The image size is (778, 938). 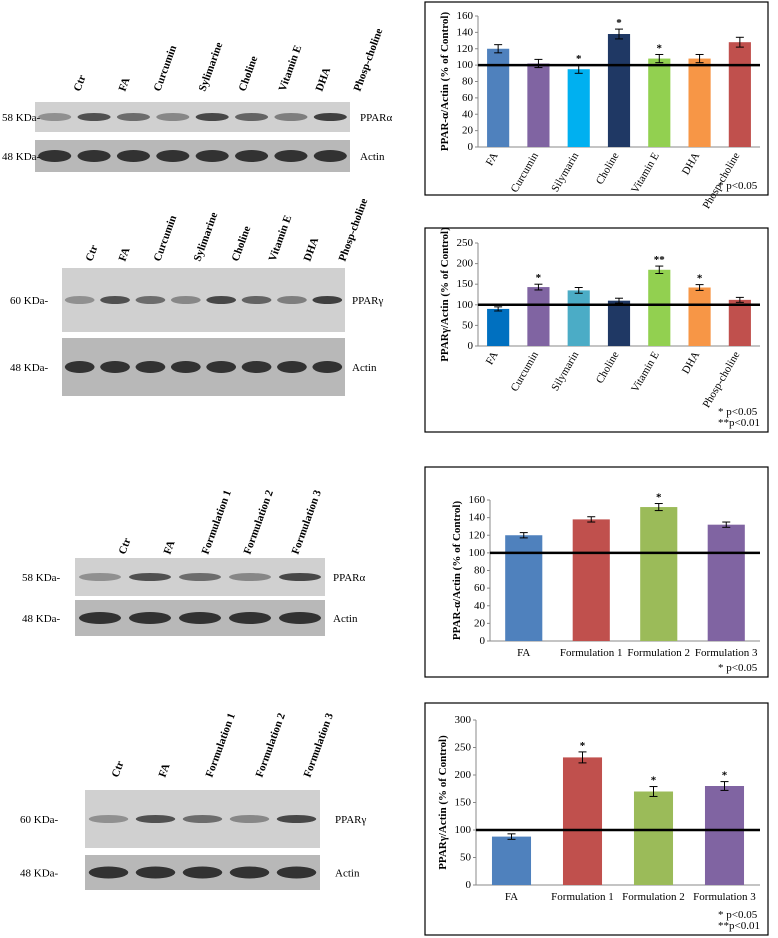 What do you see at coordinates (465, 49) in the screenshot?
I see `y-tick-label: 120` at bounding box center [465, 49].